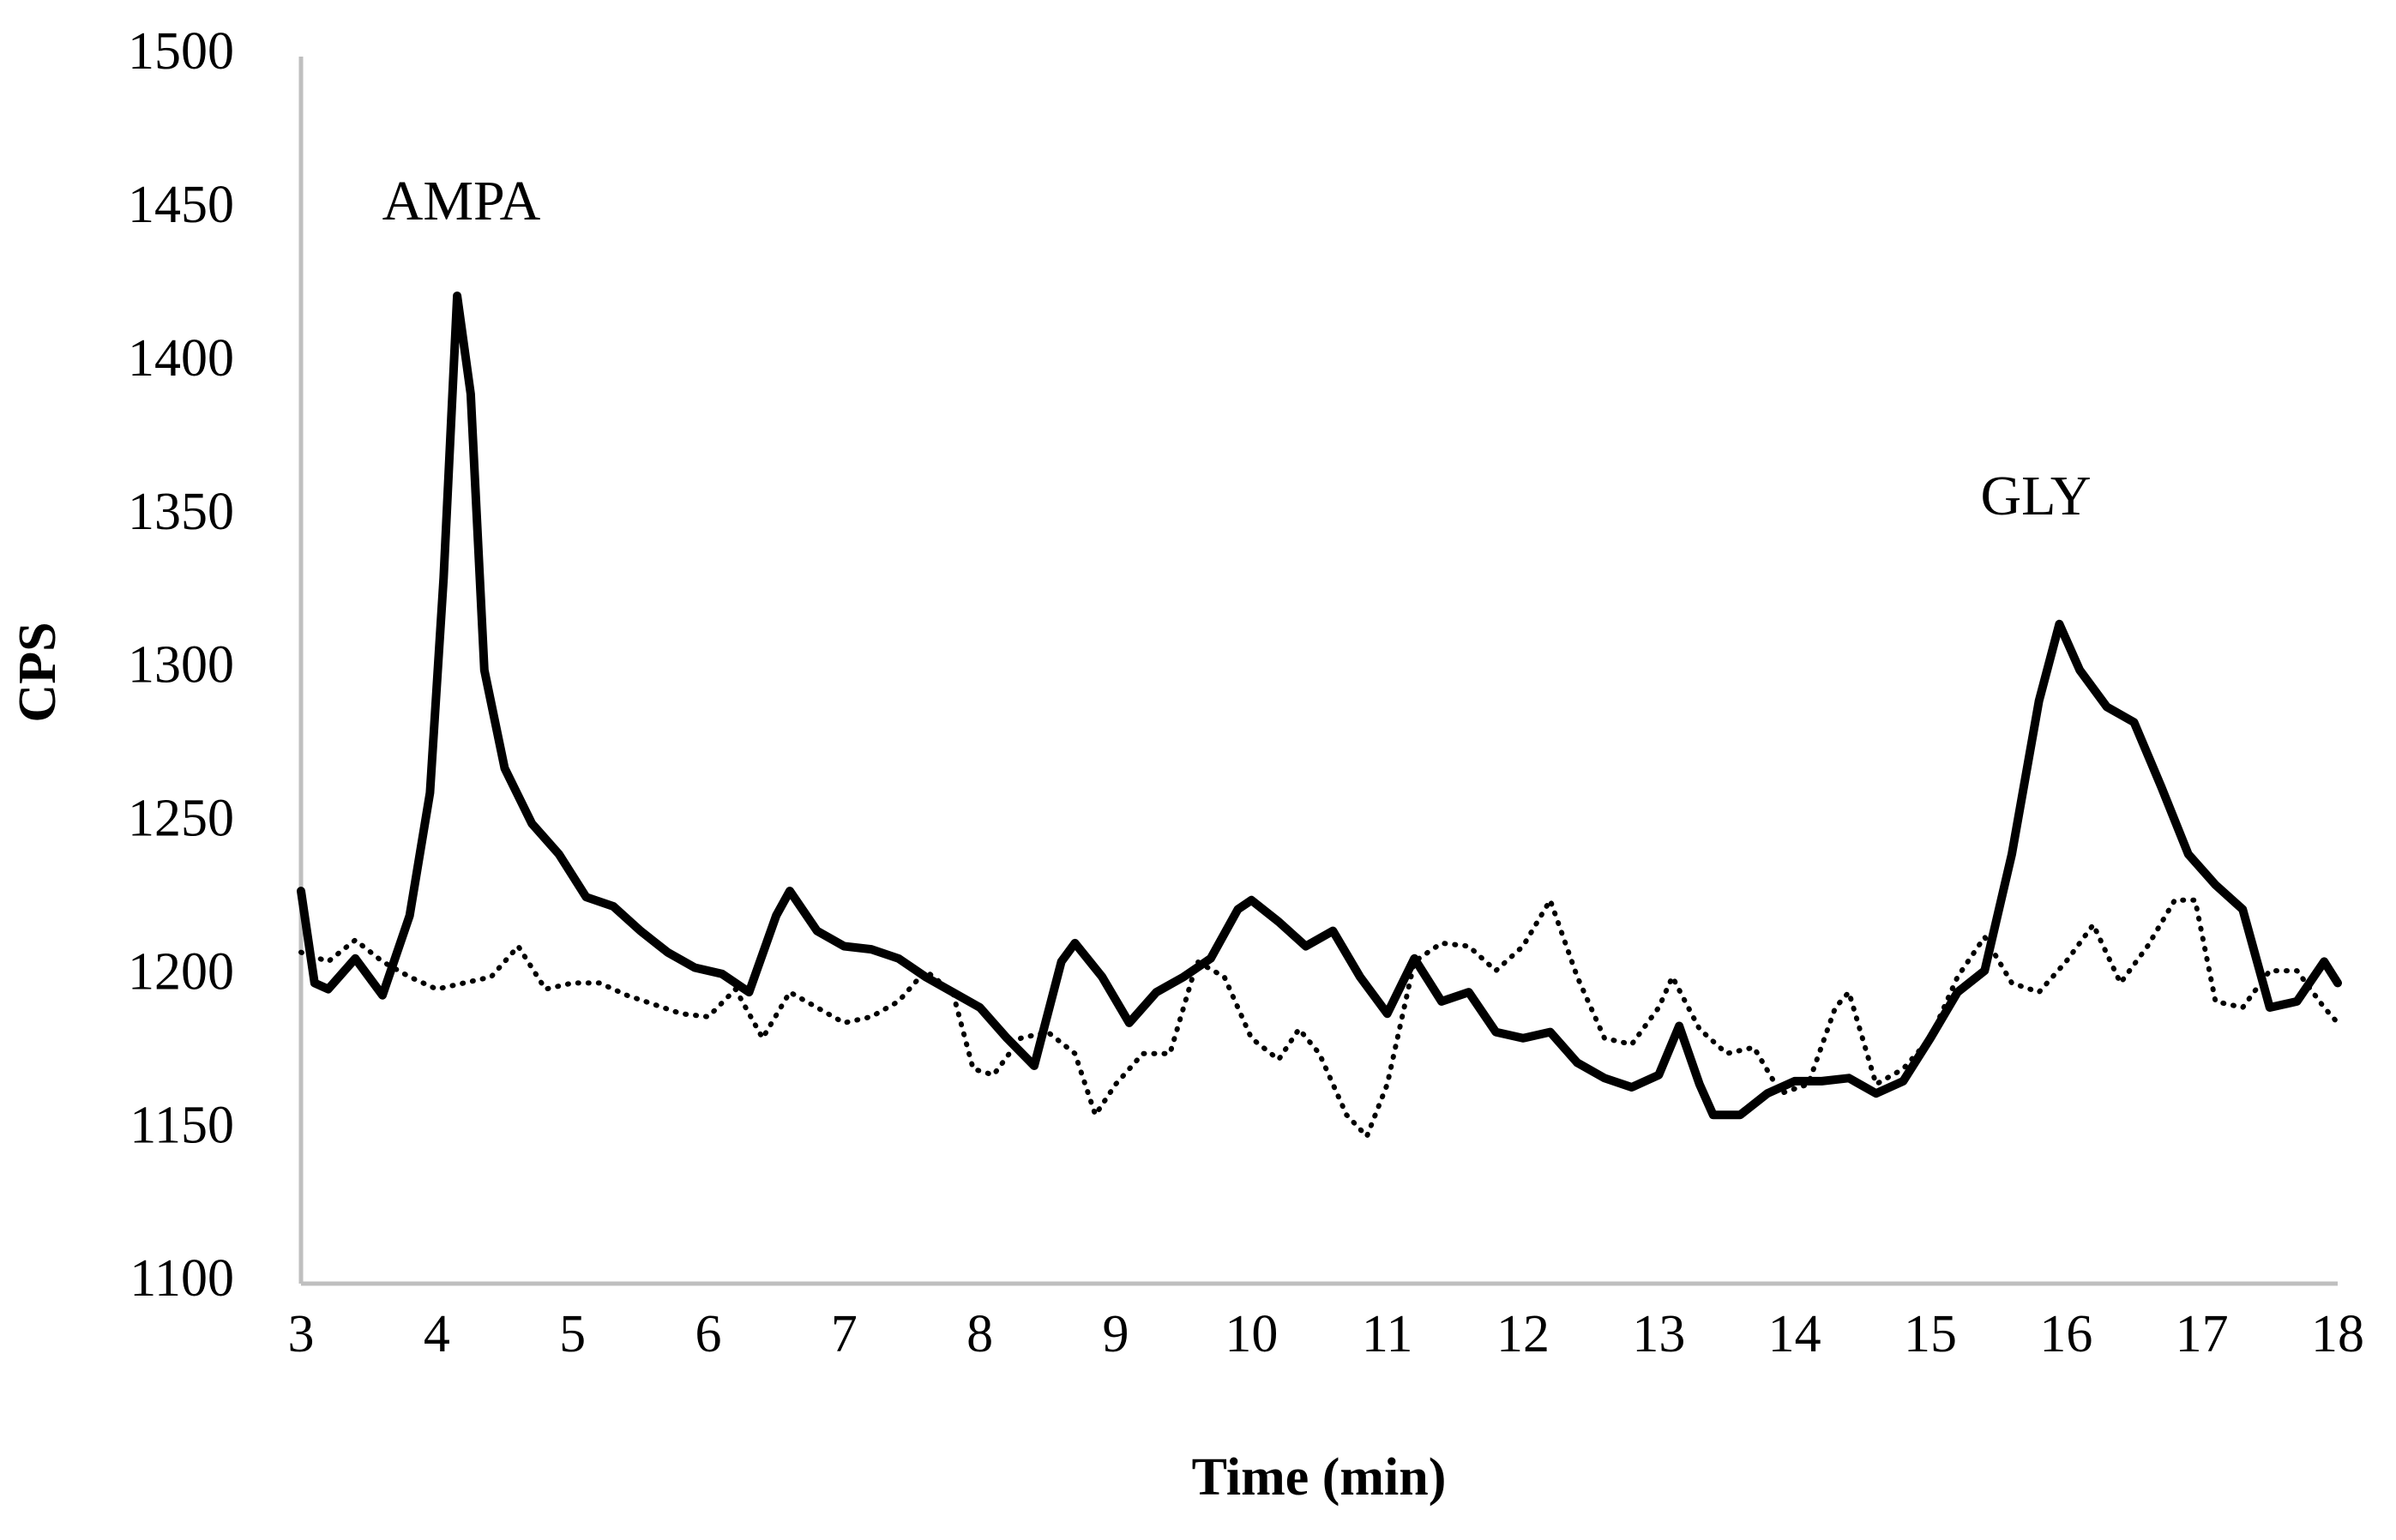 The height and width of the screenshot is (1540, 2396). I want to click on line-series, so click(1319, 1018).